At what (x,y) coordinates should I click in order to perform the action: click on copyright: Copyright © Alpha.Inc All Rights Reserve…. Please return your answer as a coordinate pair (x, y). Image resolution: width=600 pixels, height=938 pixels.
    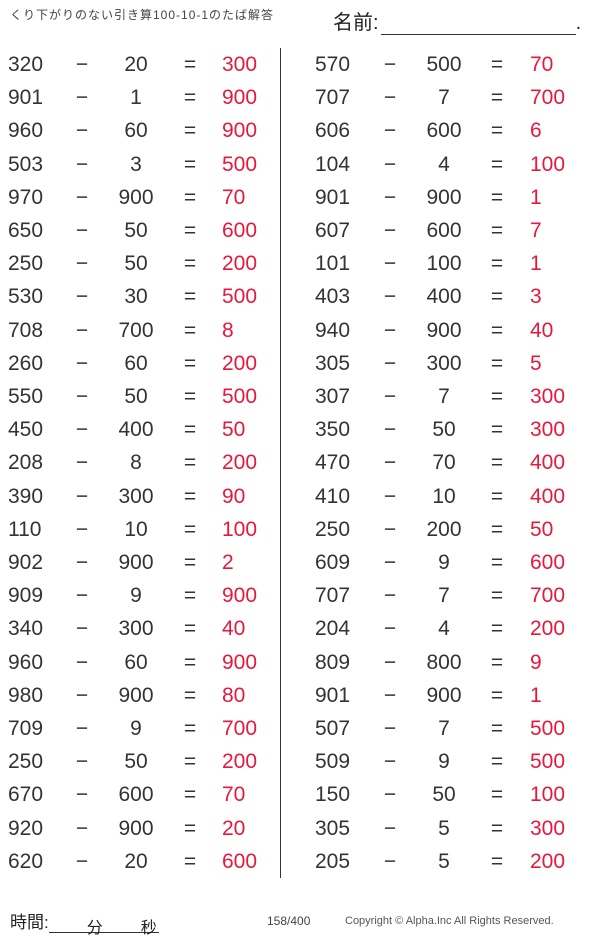
    Looking at the image, I should click on (449, 921).